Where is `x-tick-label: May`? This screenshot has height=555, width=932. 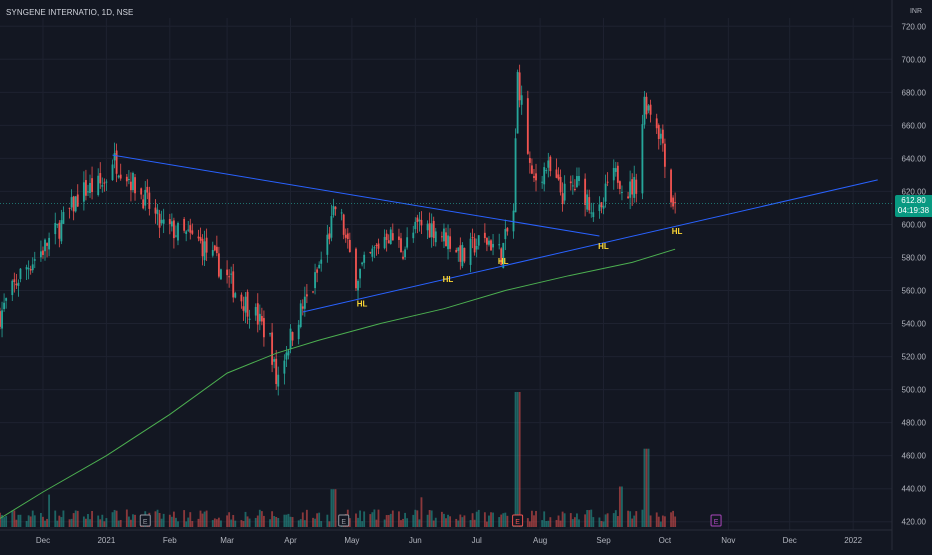
x-tick-label: May is located at coordinates (351, 540).